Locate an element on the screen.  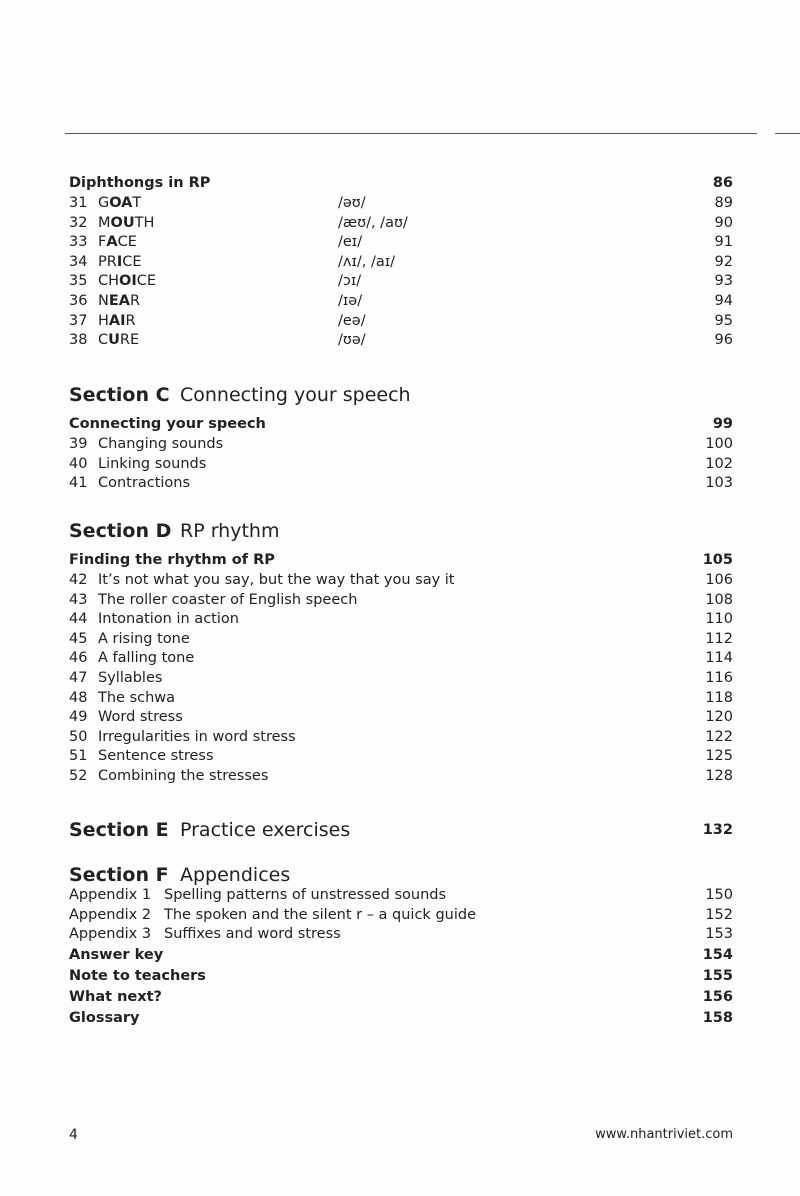
subheading-row: Finding the rhythm of RP 105 is located at coordinates (401, 560).